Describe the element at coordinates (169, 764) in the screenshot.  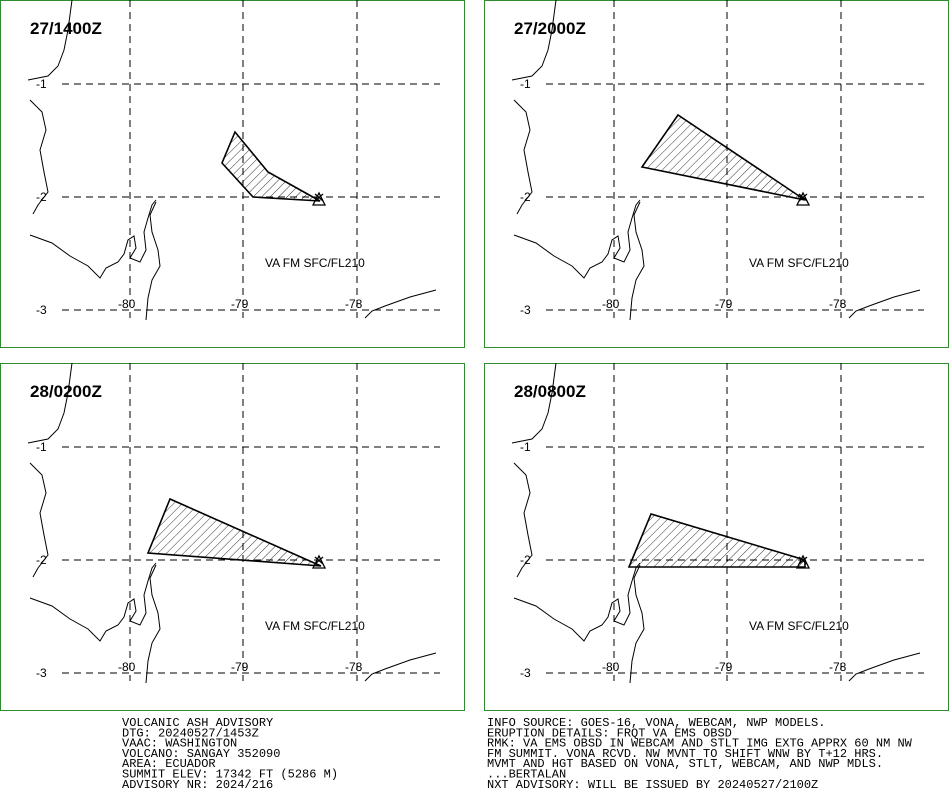
I see `advisory-line: AREA: ECUADOR` at that location.